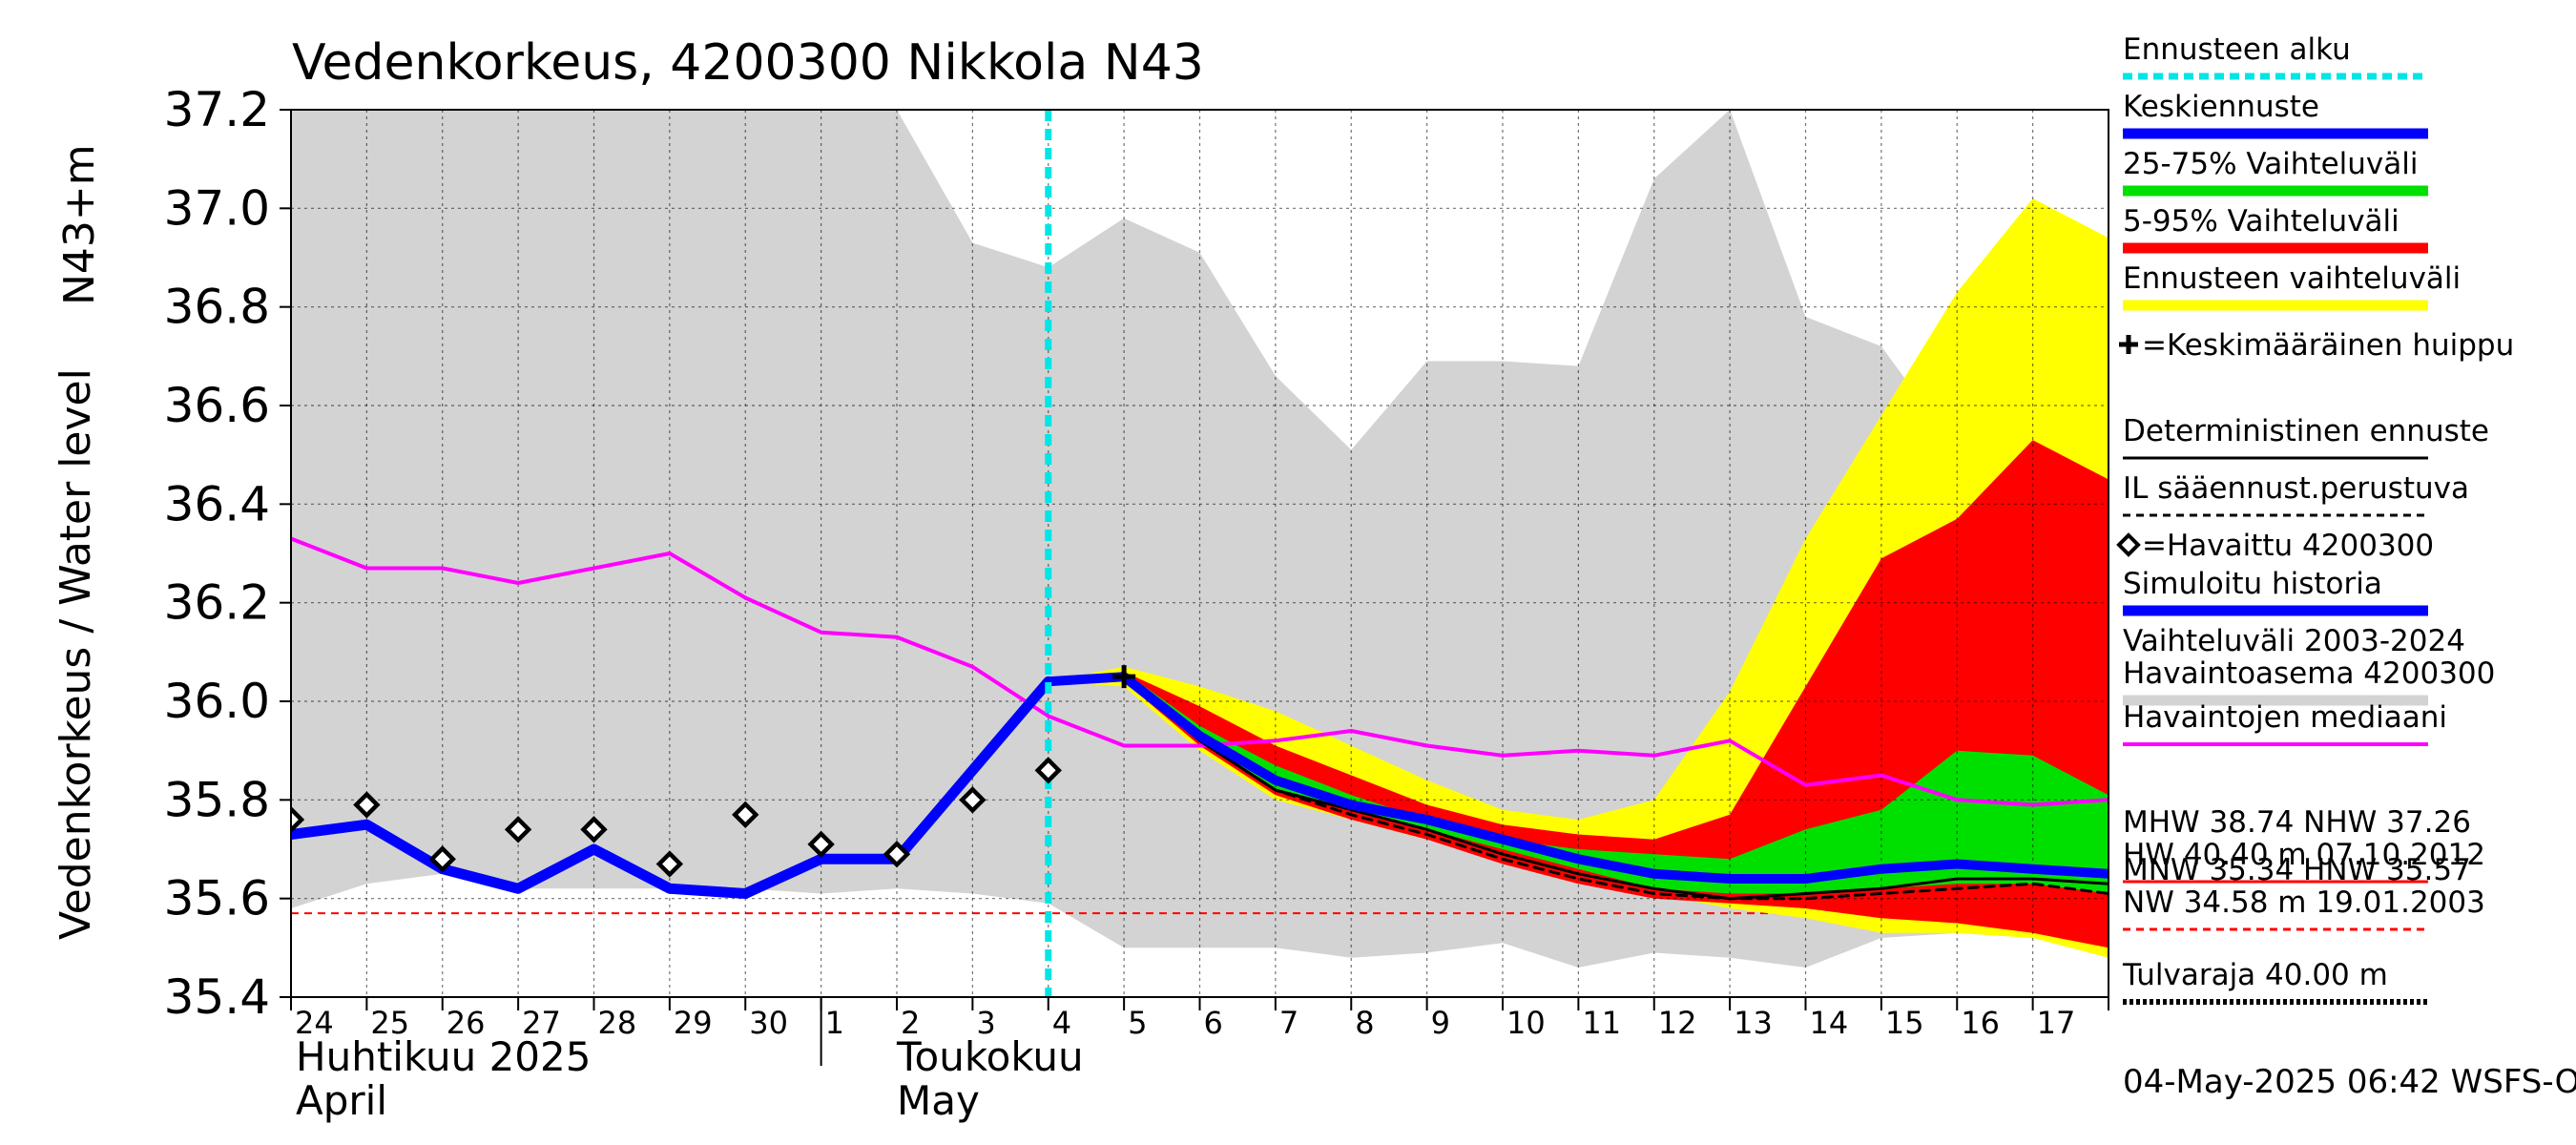 The width and height of the screenshot is (2576, 1145). What do you see at coordinates (217, 603) in the screenshot?
I see `y-tick-label: 36.2` at bounding box center [217, 603].